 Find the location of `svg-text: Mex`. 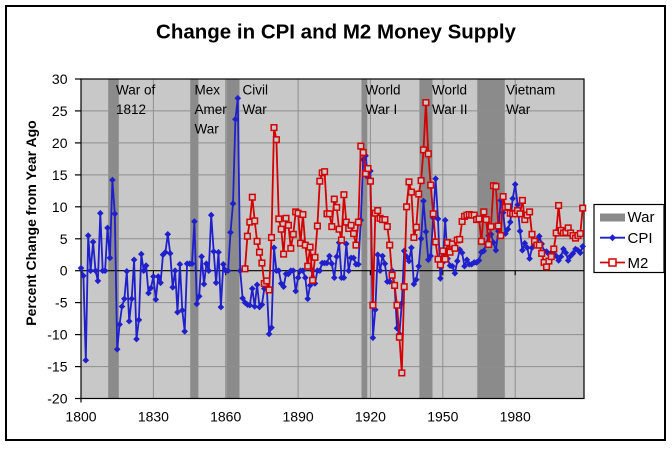

svg-text: Mex is located at coordinates (208, 90).